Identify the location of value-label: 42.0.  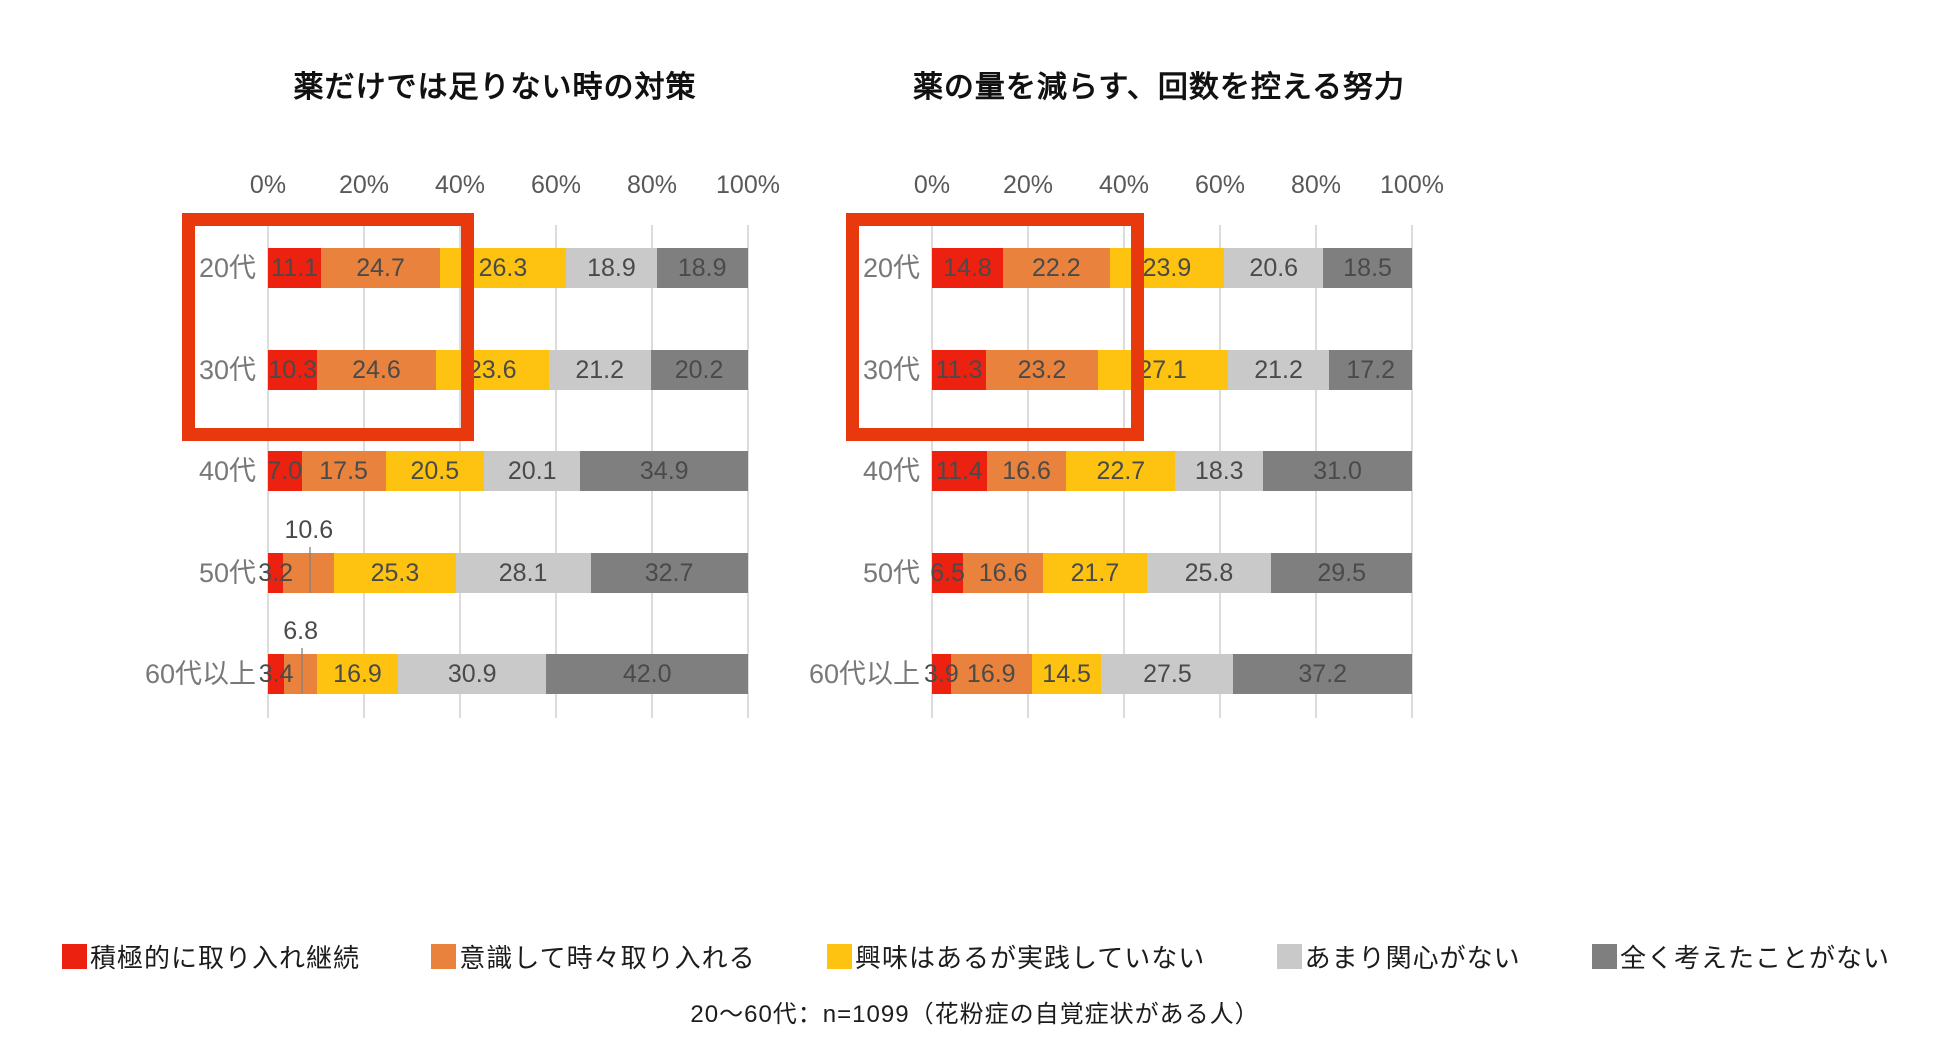
(647, 674).